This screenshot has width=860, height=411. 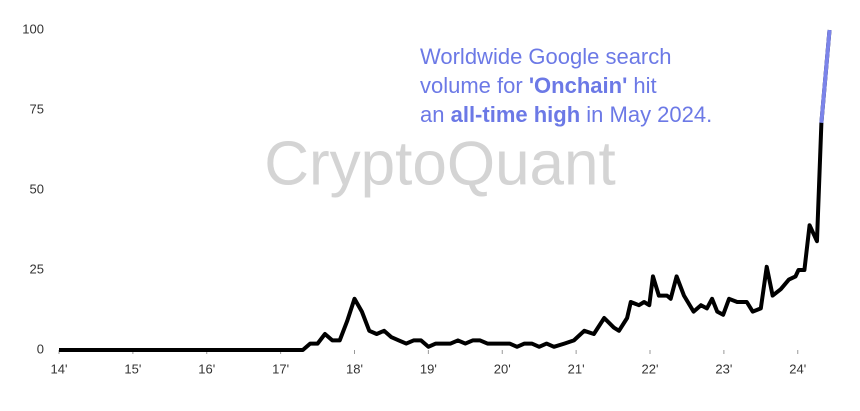 What do you see at coordinates (825, 76) in the screenshot?
I see `highlight-segment` at bounding box center [825, 76].